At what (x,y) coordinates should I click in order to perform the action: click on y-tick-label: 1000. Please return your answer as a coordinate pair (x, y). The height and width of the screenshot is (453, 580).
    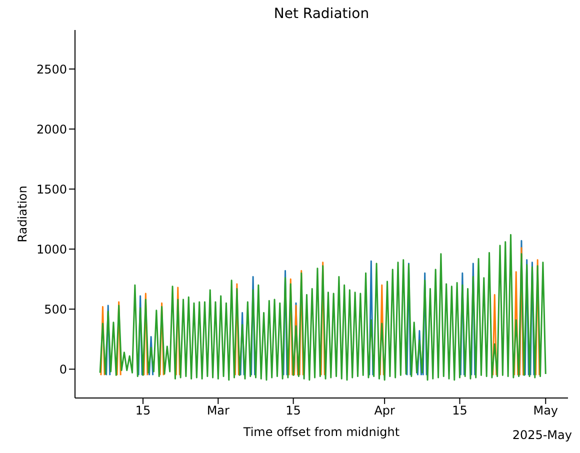
    Looking at the image, I should click on (51, 249).